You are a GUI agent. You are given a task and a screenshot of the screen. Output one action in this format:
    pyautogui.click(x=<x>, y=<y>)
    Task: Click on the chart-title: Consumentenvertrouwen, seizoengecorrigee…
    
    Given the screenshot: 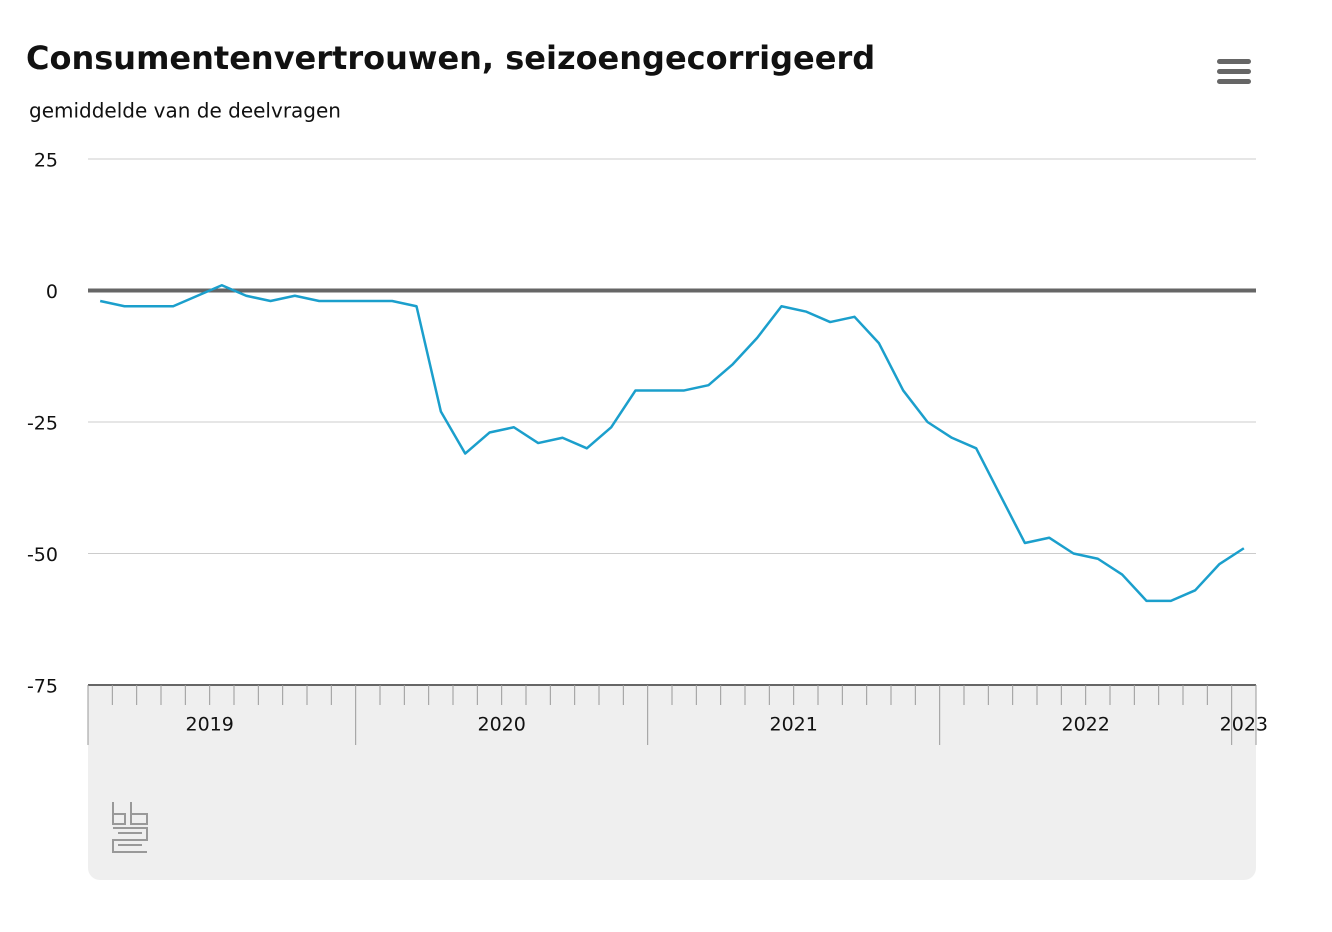 What is the action you would take?
    pyautogui.click(x=450, y=58)
    